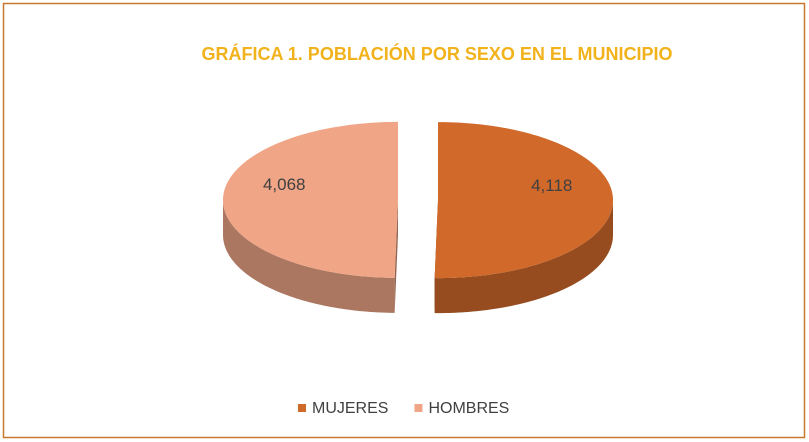  What do you see at coordinates (468, 408) in the screenshot?
I see `legend-label: HOMBRES` at bounding box center [468, 408].